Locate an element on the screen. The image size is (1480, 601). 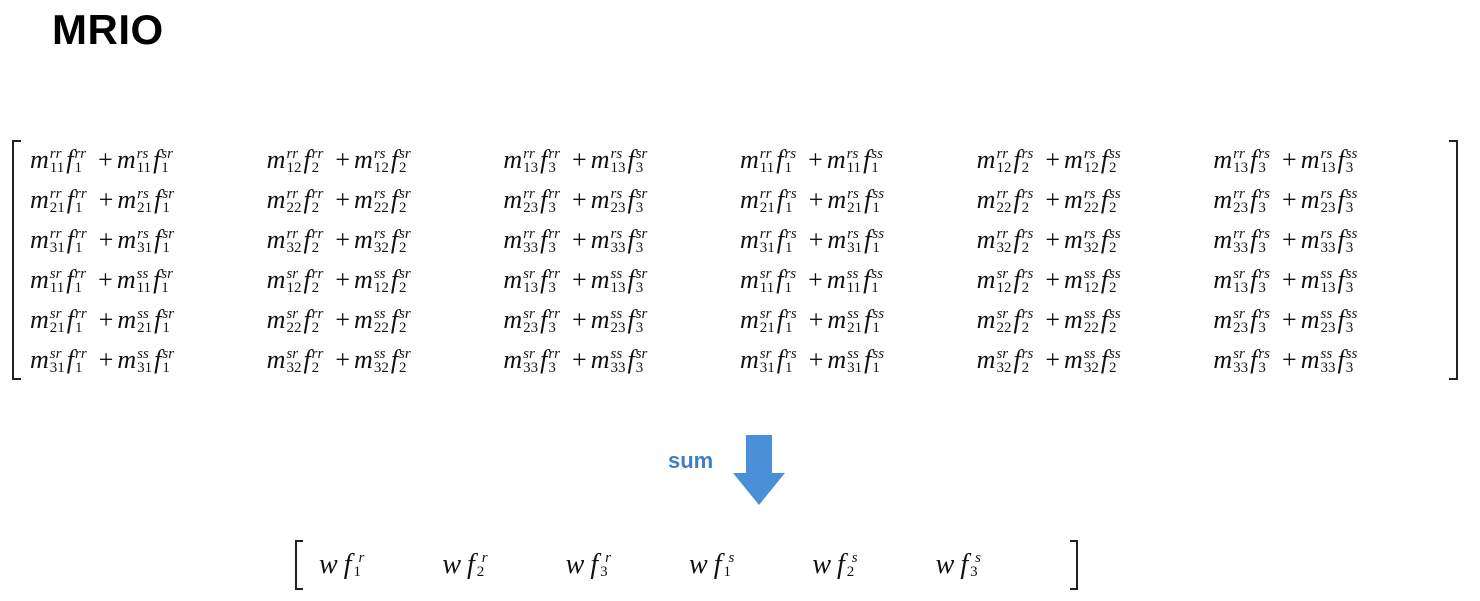
subscript: 22 is located at coordinates (294, 208).